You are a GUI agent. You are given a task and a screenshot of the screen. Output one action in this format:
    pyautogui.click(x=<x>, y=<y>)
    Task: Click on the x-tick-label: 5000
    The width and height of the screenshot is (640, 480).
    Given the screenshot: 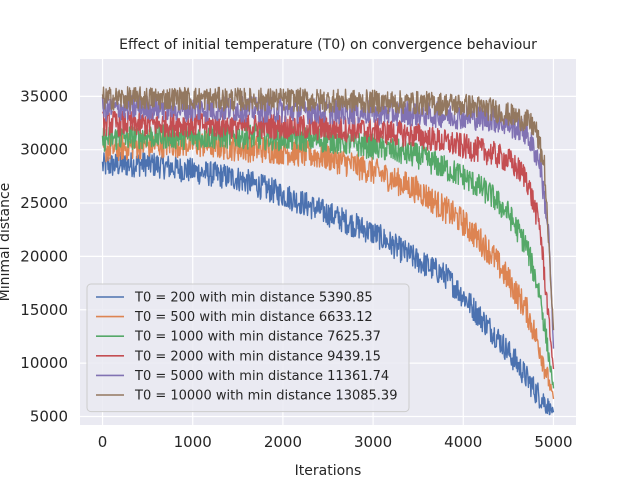 What is the action you would take?
    pyautogui.click(x=553, y=442)
    